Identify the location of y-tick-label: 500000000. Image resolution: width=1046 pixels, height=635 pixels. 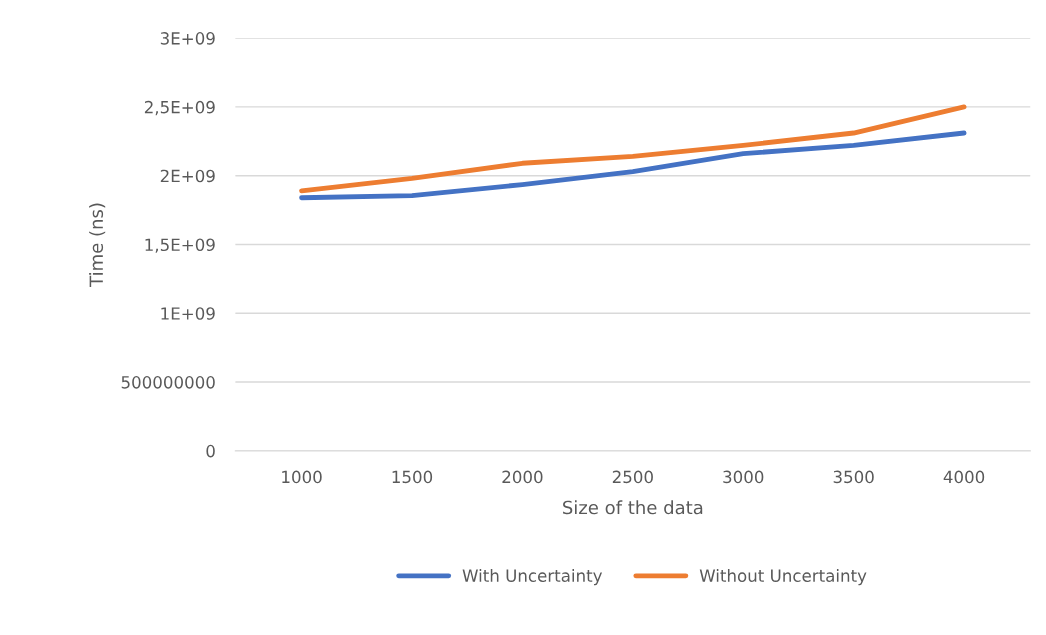
(168, 382).